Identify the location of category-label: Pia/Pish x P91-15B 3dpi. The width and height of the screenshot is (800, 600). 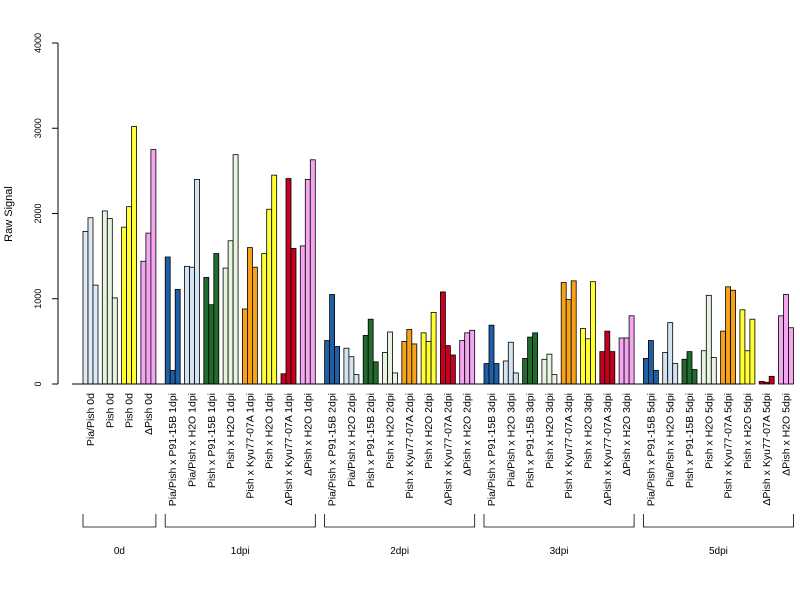
(492, 449).